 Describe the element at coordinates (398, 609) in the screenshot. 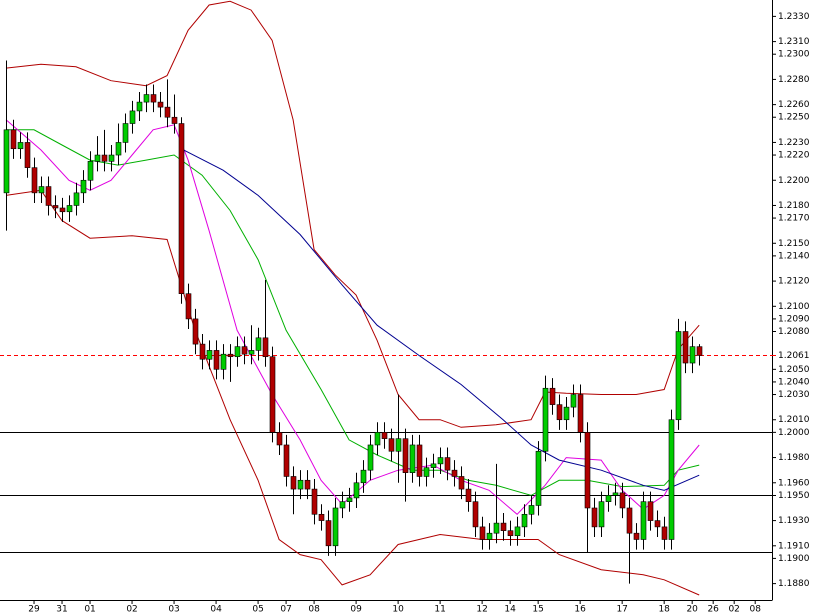

I see `x-tick-label: 10` at that location.